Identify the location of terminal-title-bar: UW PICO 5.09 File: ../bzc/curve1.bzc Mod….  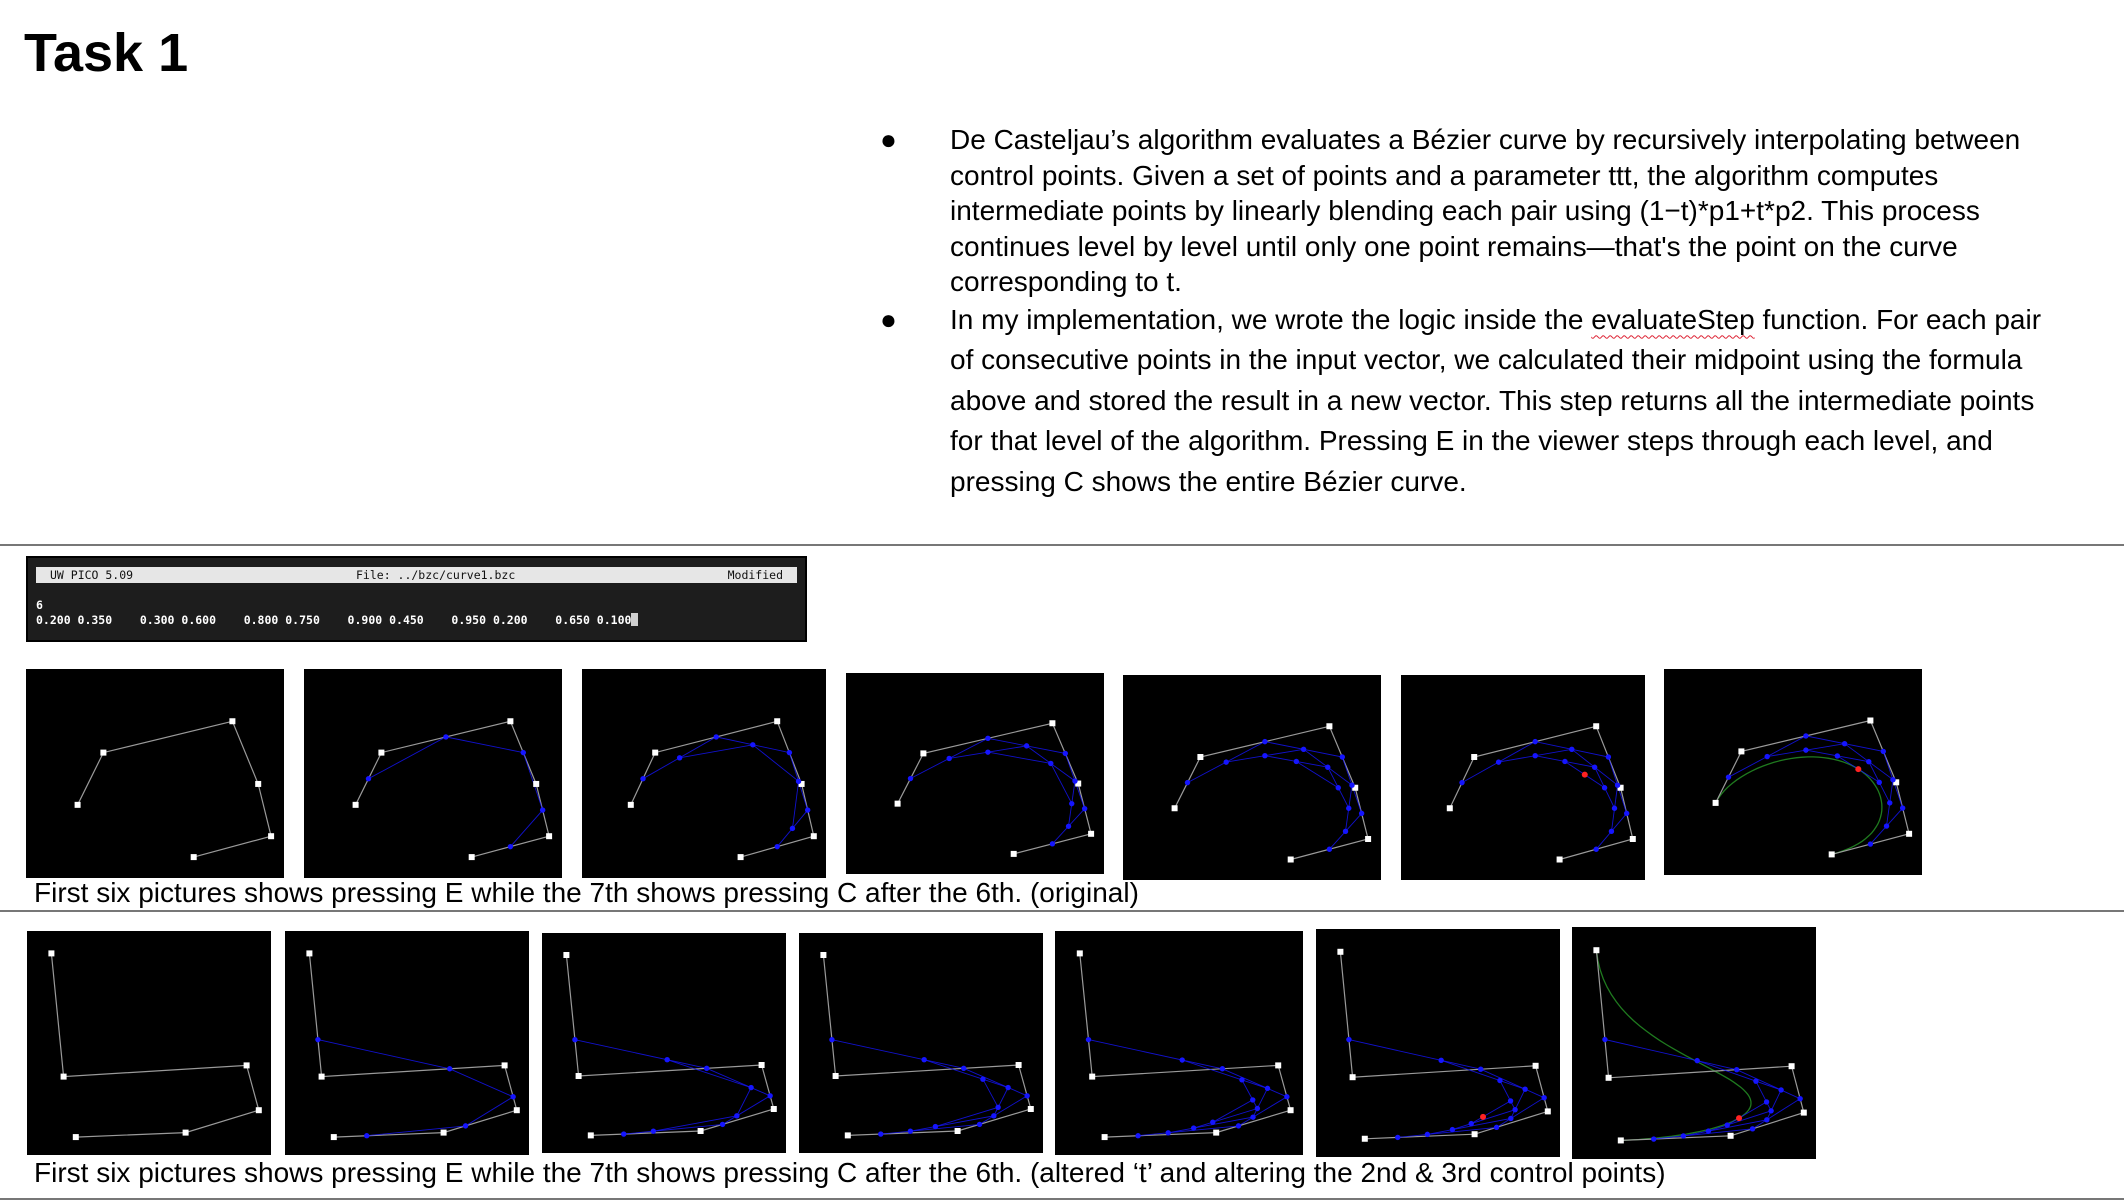
(416, 575).